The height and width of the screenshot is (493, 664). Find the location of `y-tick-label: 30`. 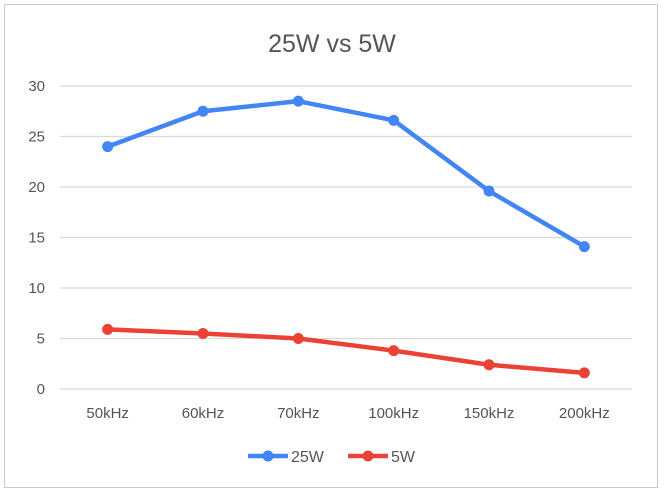

y-tick-label: 30 is located at coordinates (36, 86).